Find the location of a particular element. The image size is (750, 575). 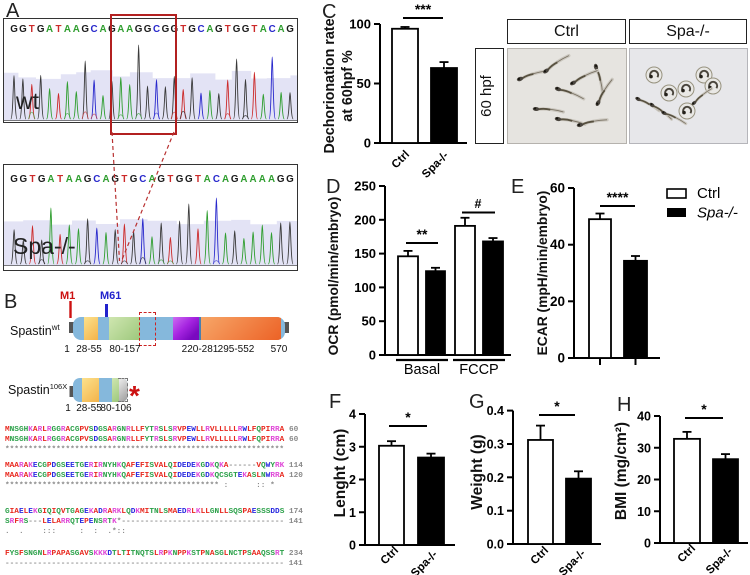

svg-text: 0.3 is located at coordinates (495, 445).